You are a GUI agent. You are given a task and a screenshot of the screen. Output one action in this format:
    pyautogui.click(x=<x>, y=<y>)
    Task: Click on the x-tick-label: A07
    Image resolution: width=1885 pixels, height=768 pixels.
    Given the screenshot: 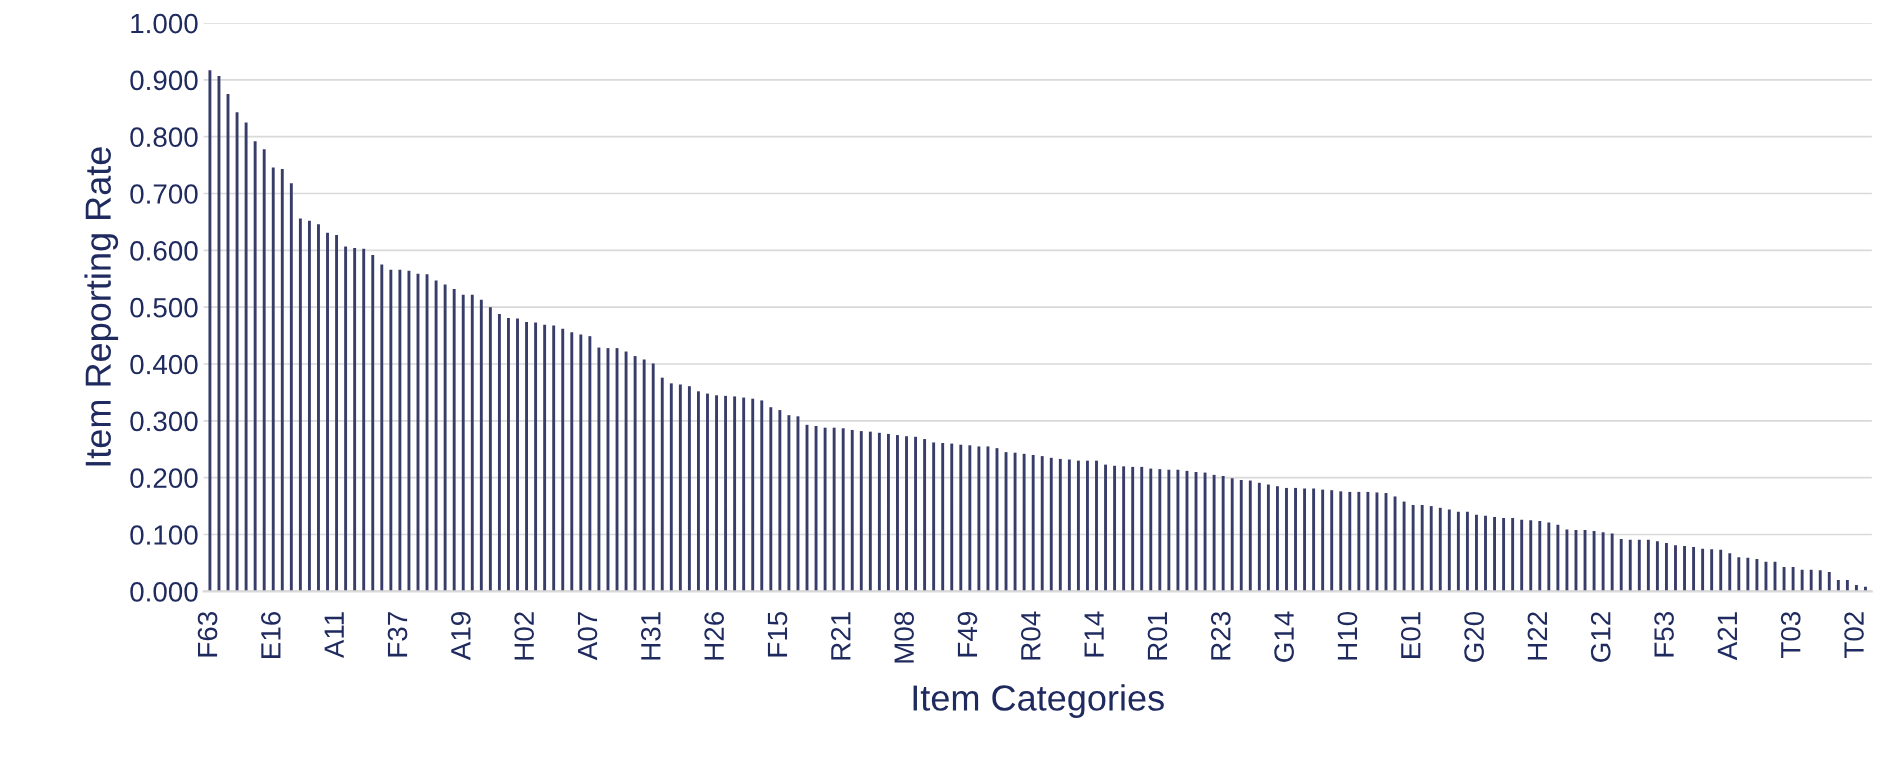 What is the action you would take?
    pyautogui.click(x=587, y=636)
    